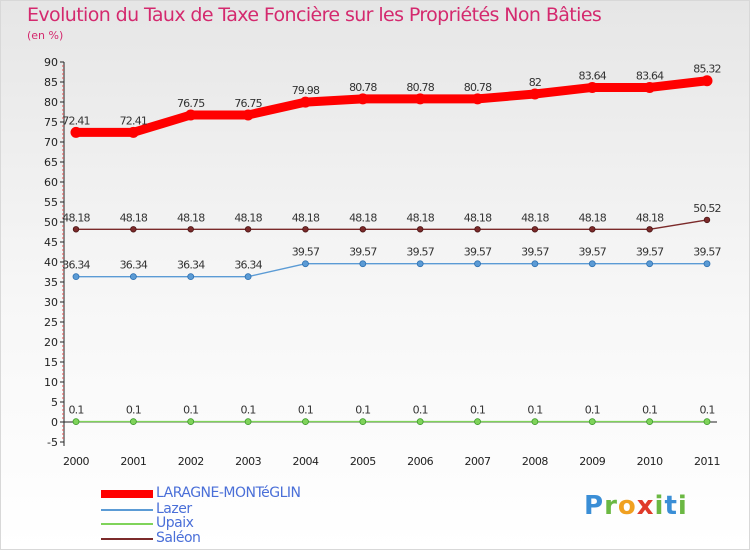  What do you see at coordinates (478, 461) in the screenshot?
I see `x-tick-label: 2007` at bounding box center [478, 461].